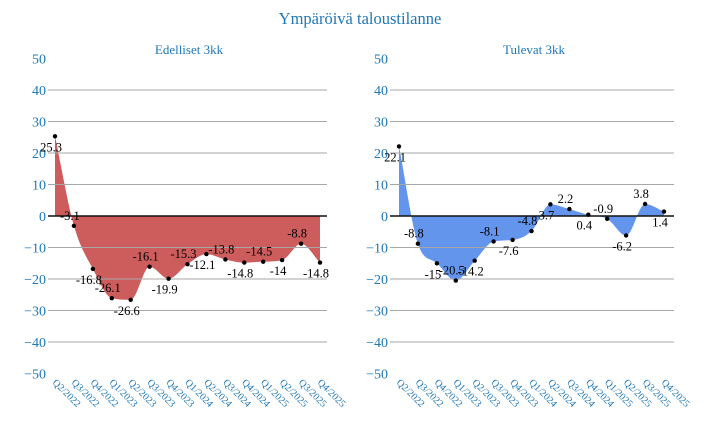 The image size is (720, 432). What do you see at coordinates (70, 216) in the screenshot?
I see `data-point-label: -3.1` at bounding box center [70, 216].